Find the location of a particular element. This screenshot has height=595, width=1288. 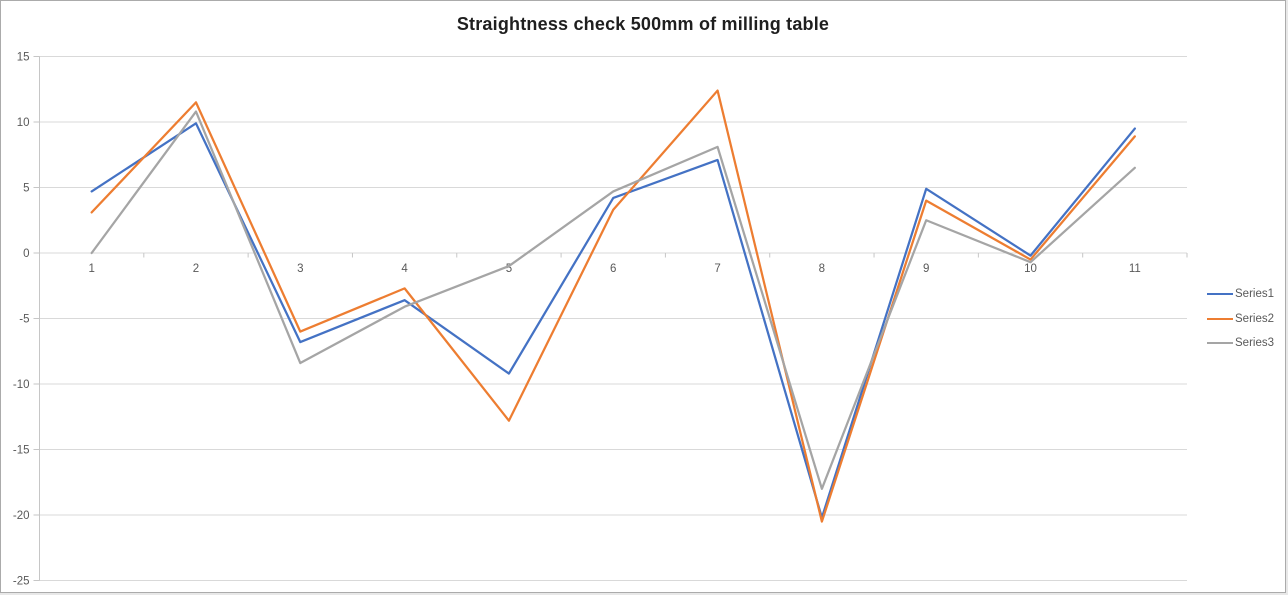

legend-swatch-series2-icon is located at coordinates (1220, 318).